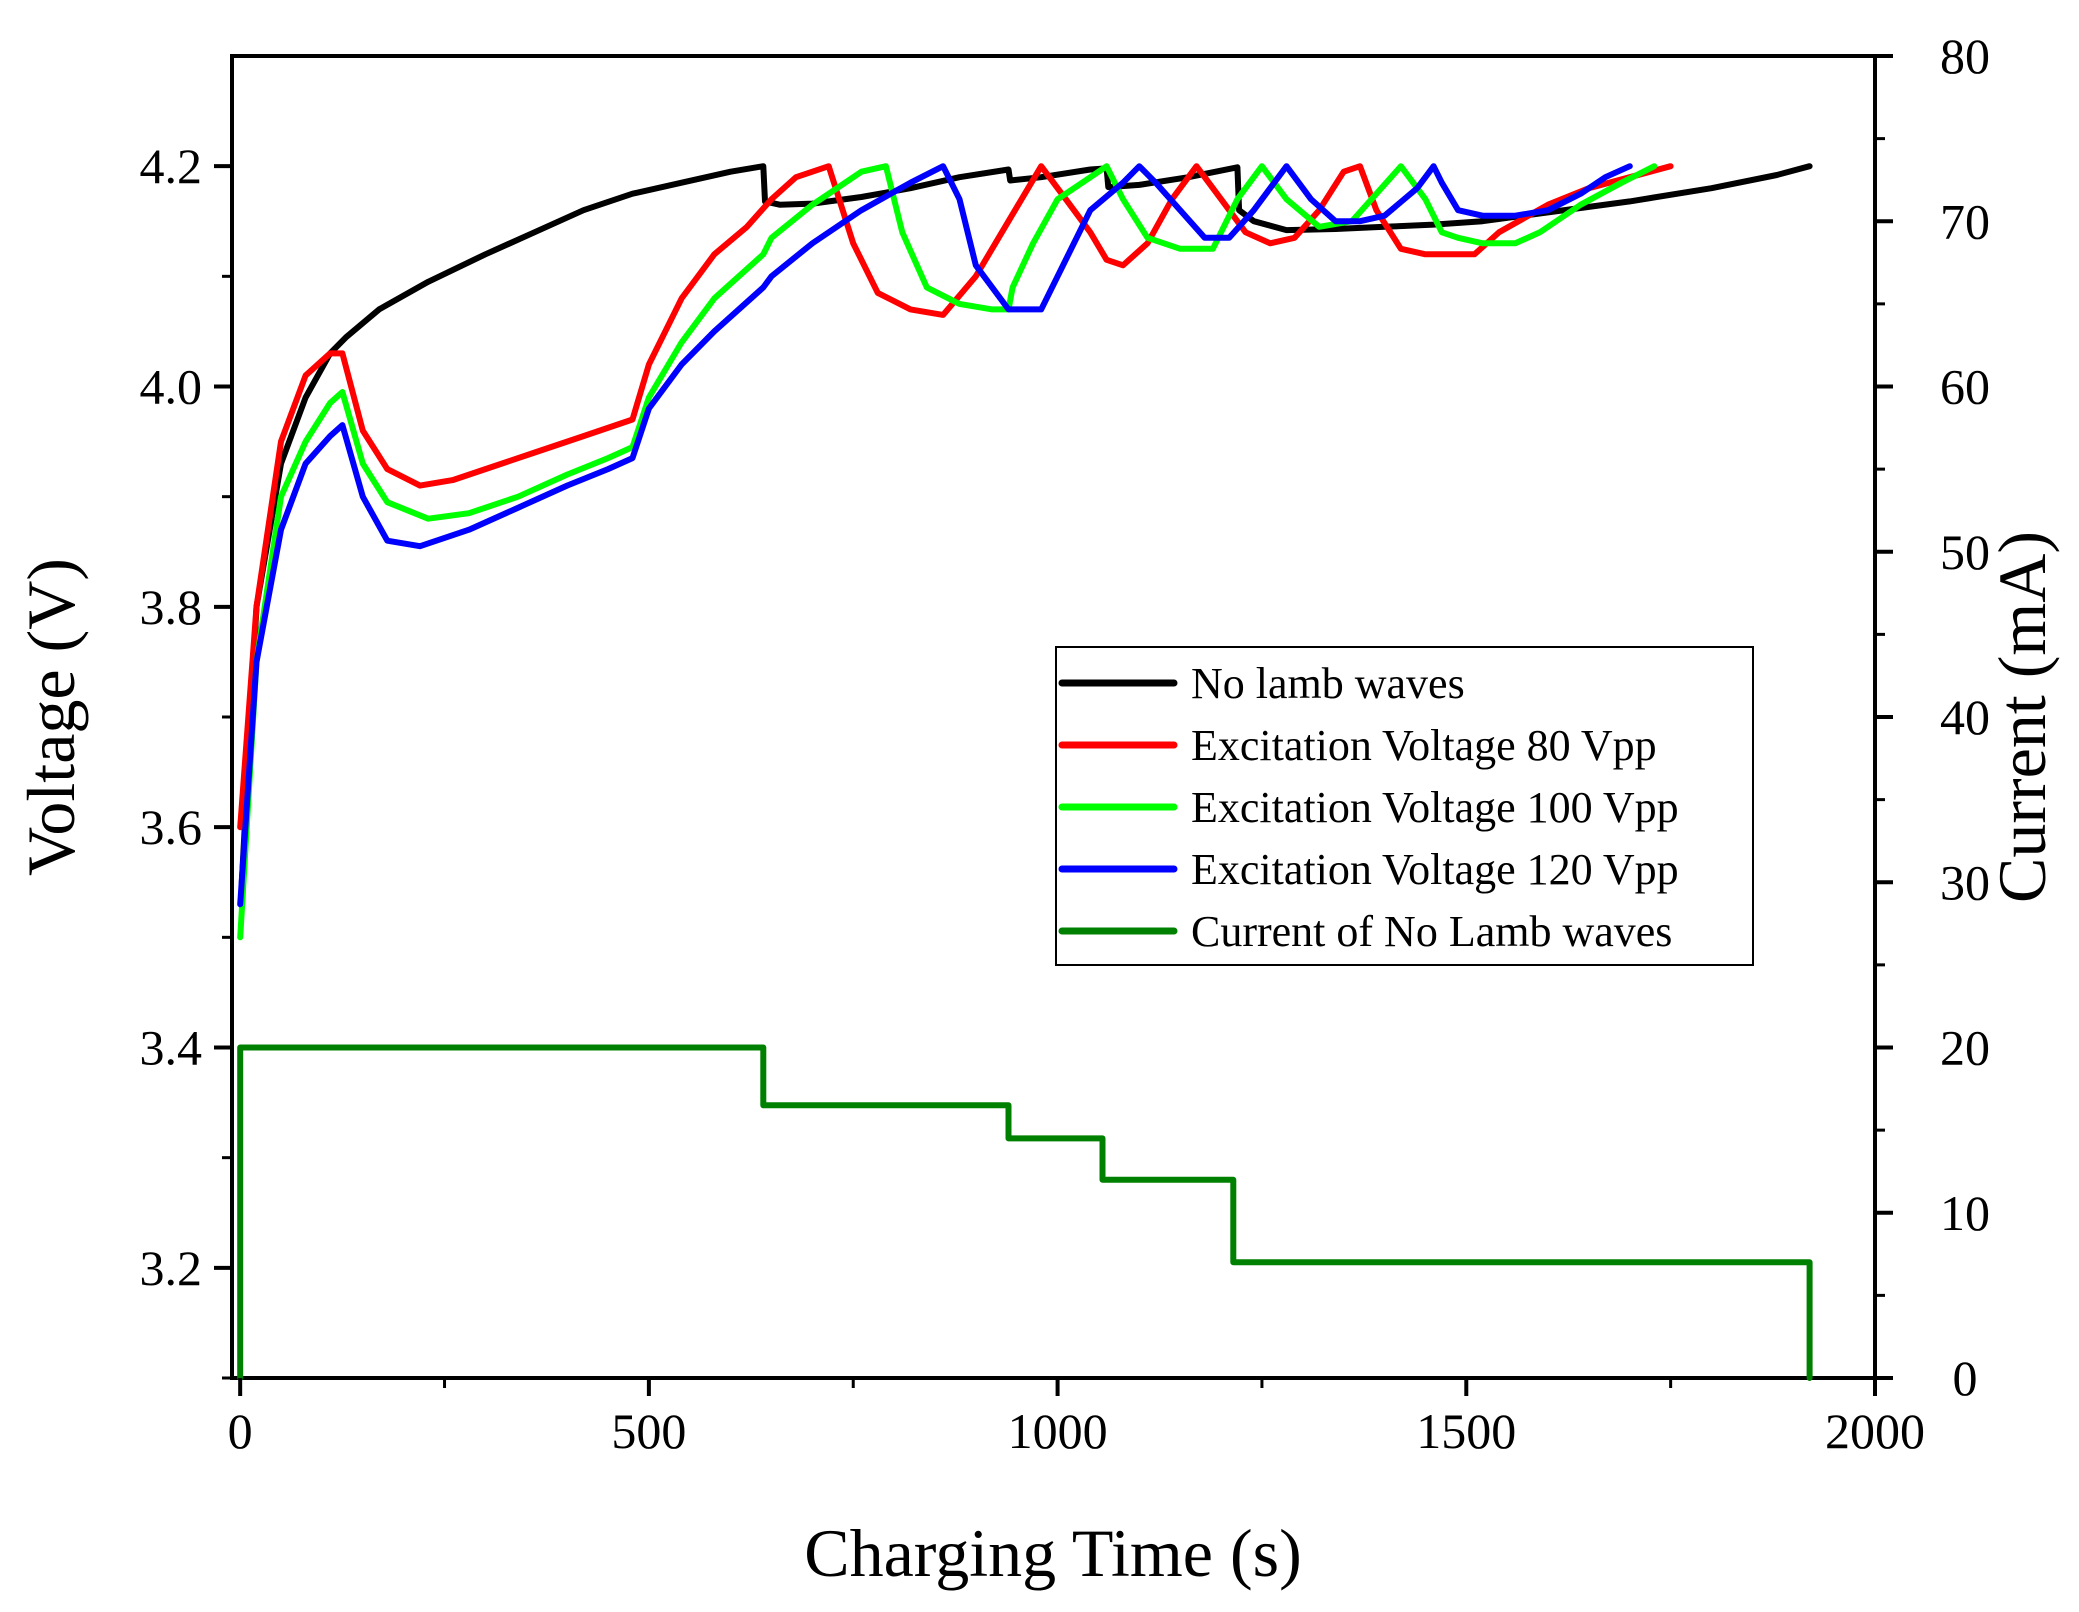 This screenshot has height=1612, width=2079. What do you see at coordinates (1435, 869) in the screenshot?
I see `legend-label: Excitation Voltage 120 Vpp` at bounding box center [1435, 869].